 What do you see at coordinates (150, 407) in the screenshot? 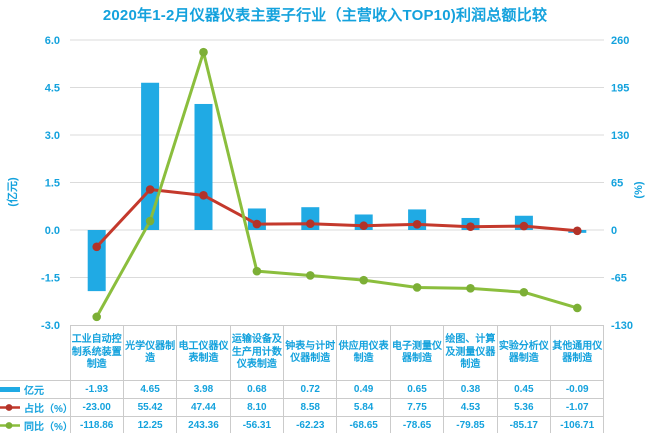
I see `value-cell: 55.42` at bounding box center [150, 407].